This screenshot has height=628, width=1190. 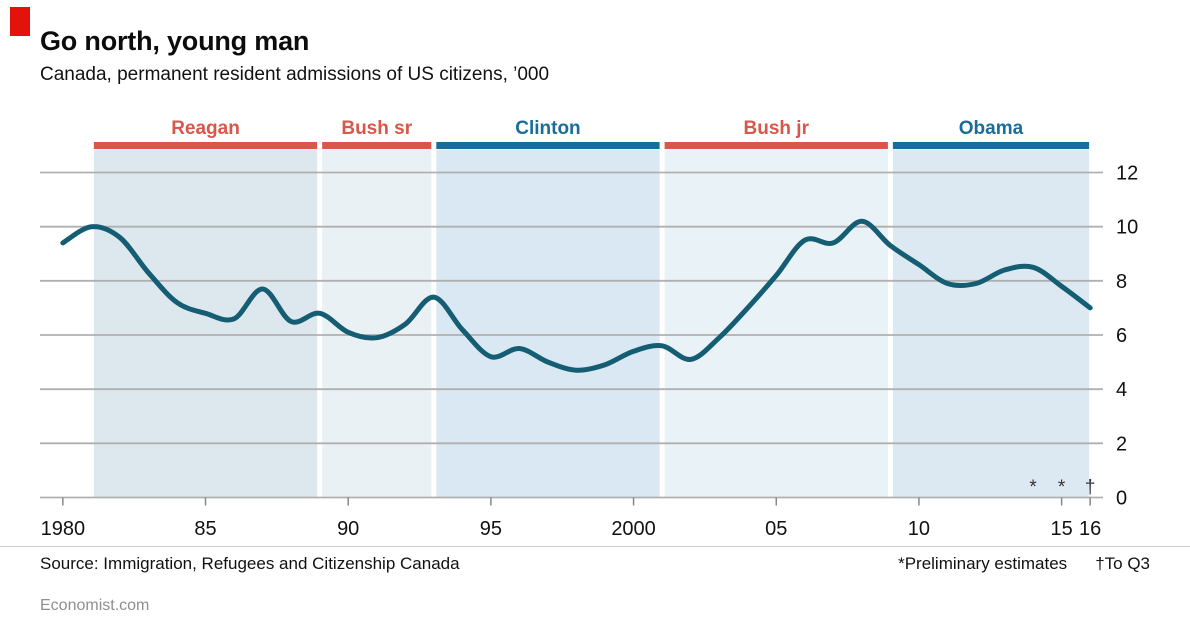 I want to click on y-tick-label-12: 12, so click(x=1127, y=174).